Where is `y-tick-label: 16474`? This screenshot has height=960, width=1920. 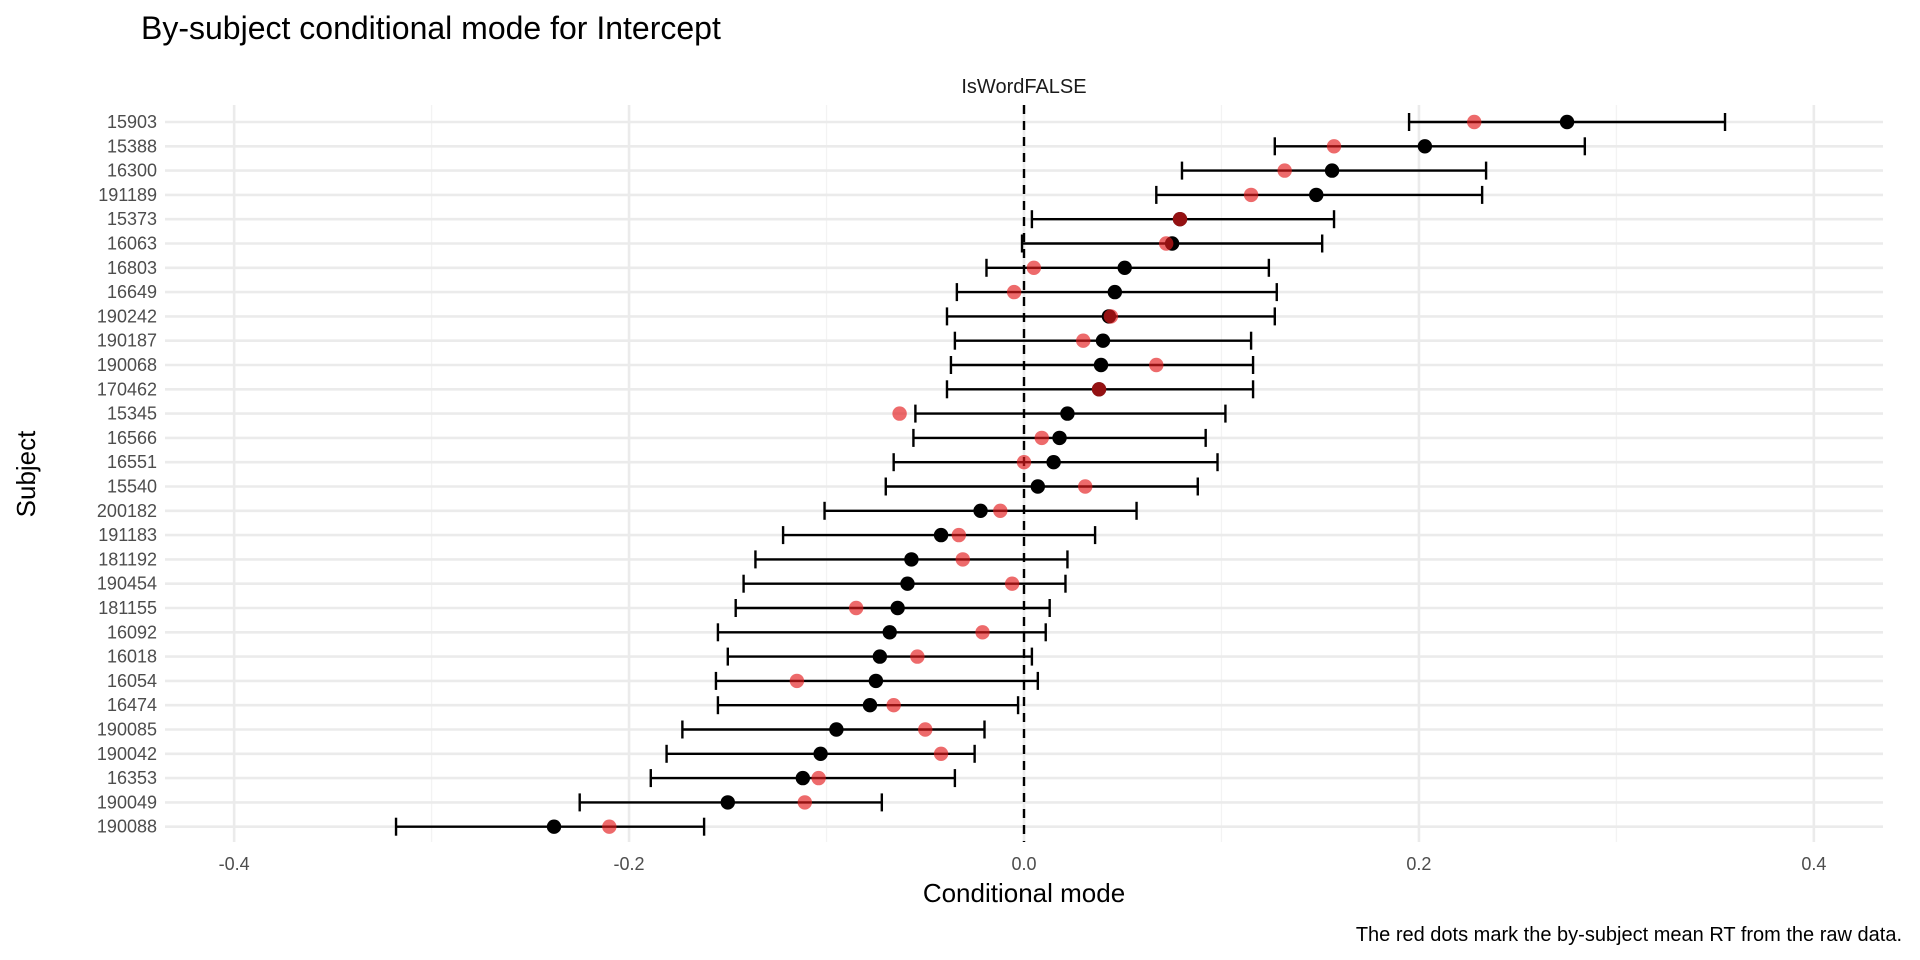
y-tick-label: 16474 is located at coordinates (132, 705).